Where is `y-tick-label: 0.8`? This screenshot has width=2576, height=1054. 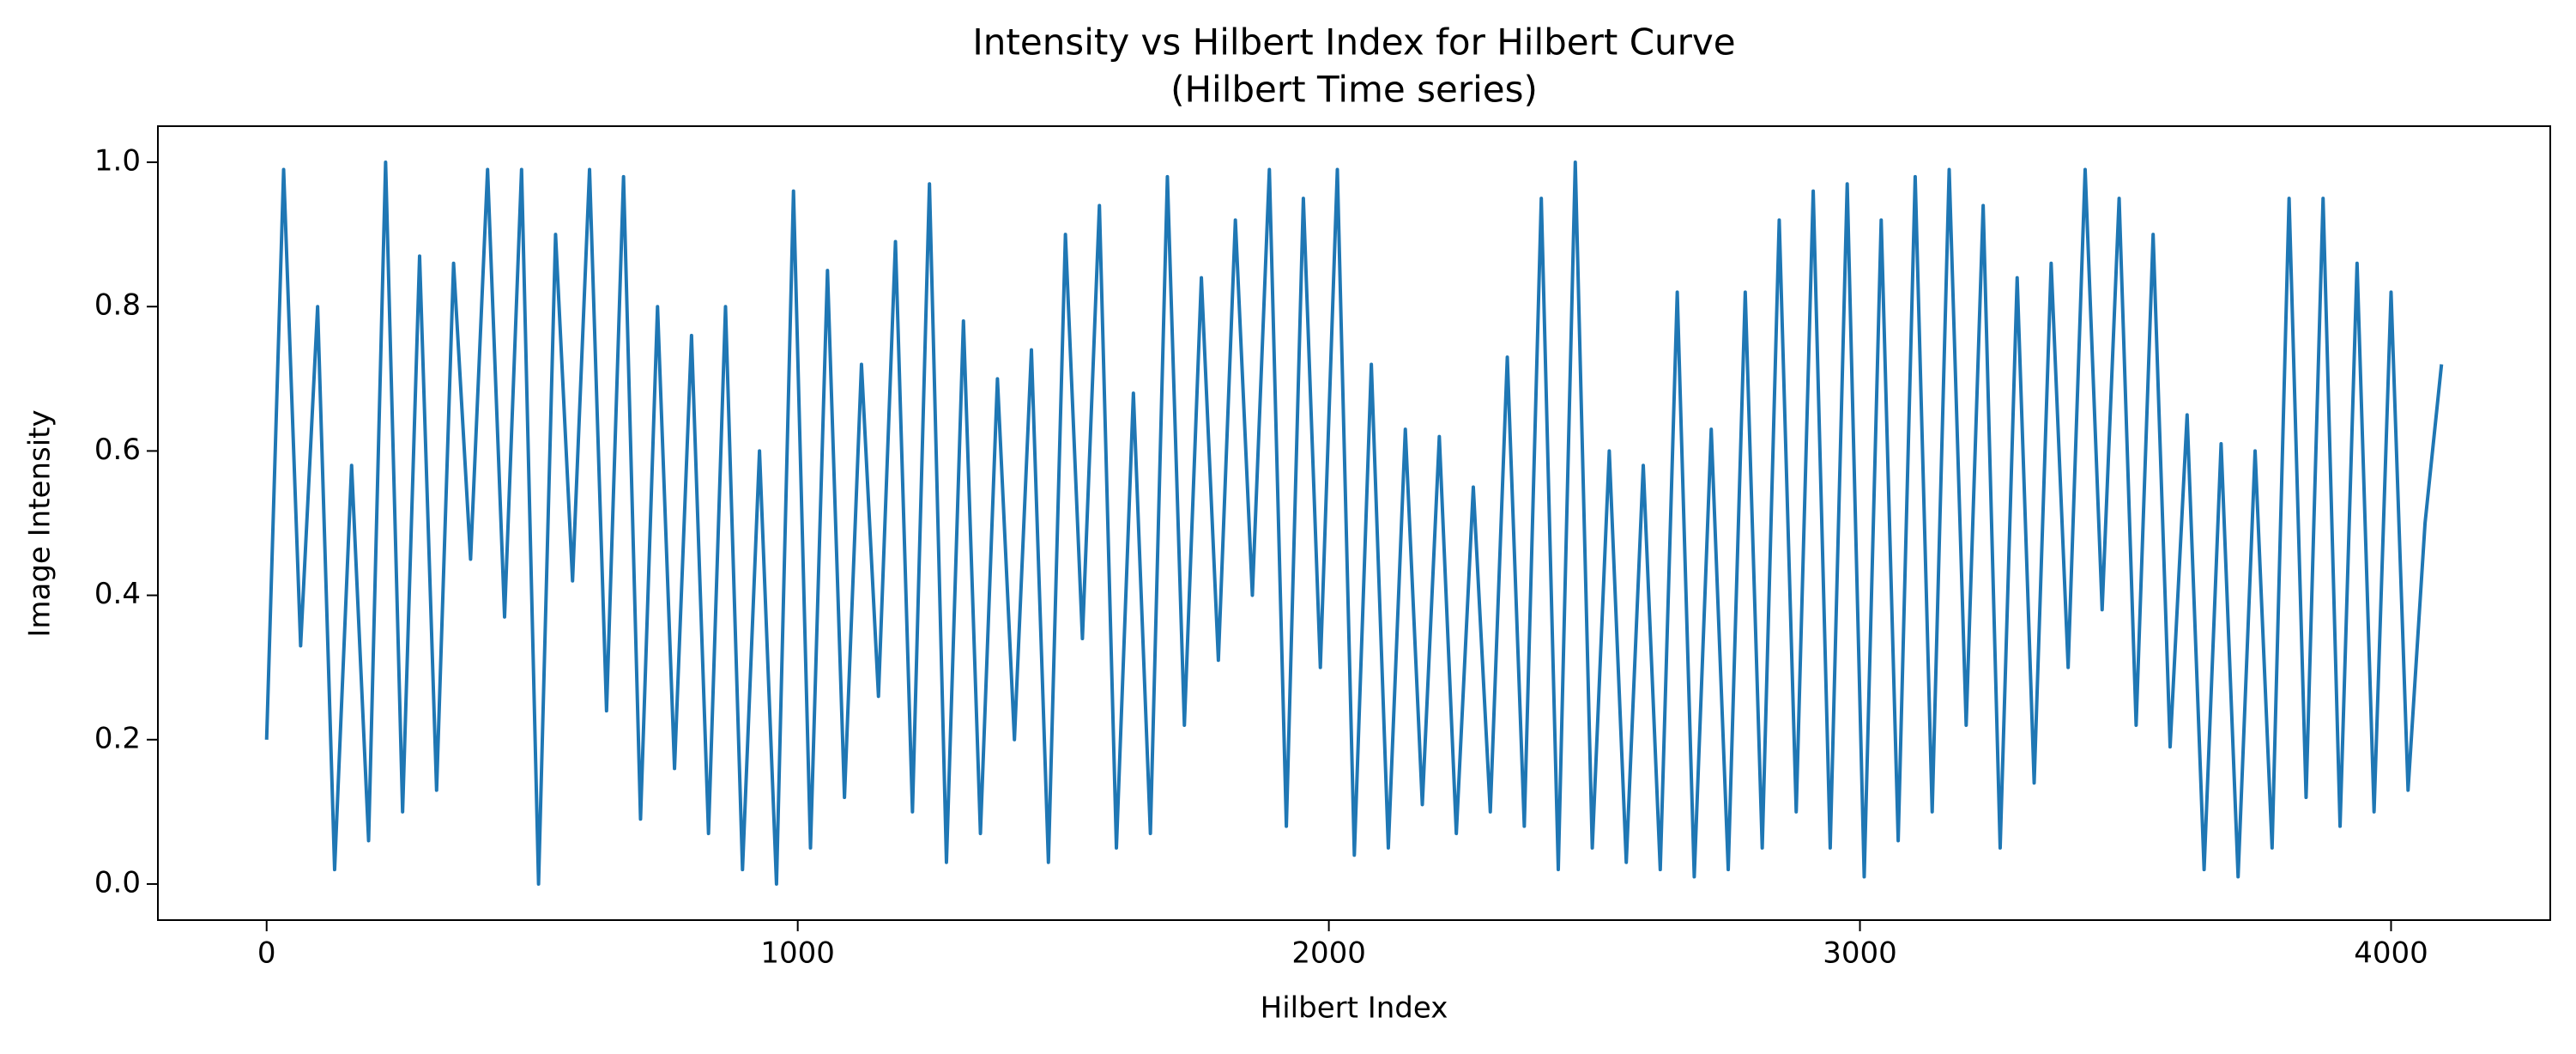
y-tick-label: 0.8 is located at coordinates (118, 305).